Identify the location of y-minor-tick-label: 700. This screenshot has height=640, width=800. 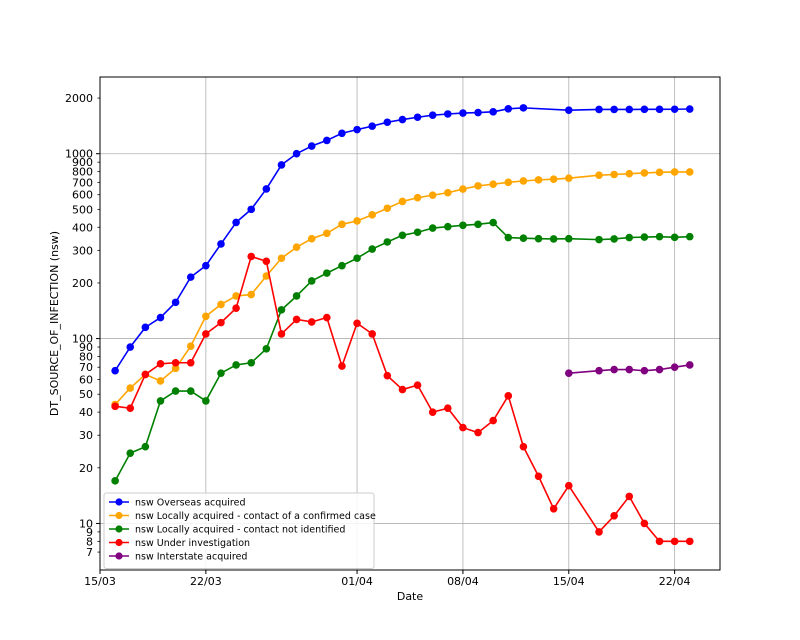
(82, 182).